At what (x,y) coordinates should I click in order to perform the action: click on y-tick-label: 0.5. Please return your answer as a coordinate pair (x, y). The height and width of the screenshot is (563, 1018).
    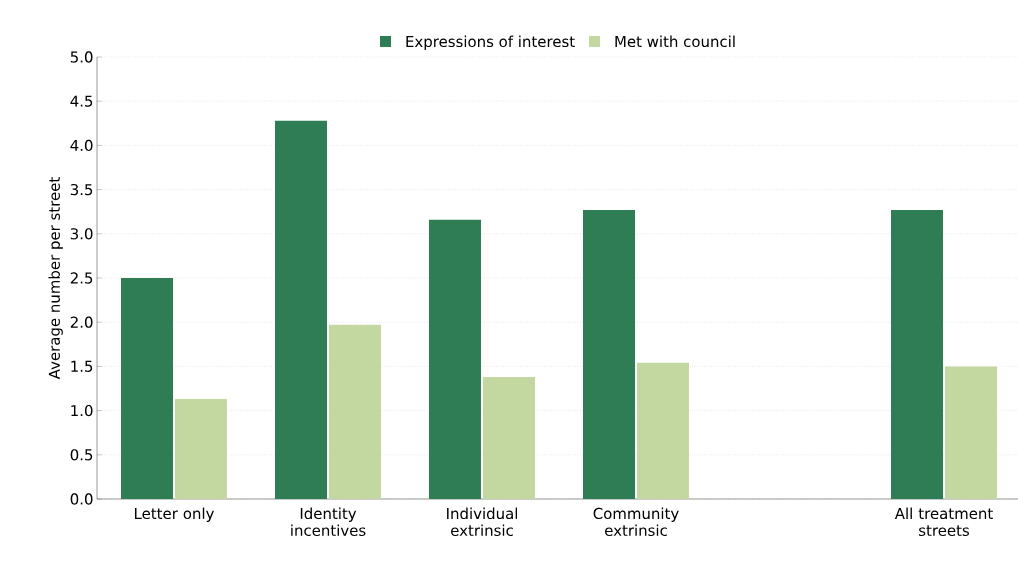
    Looking at the image, I should click on (81, 455).